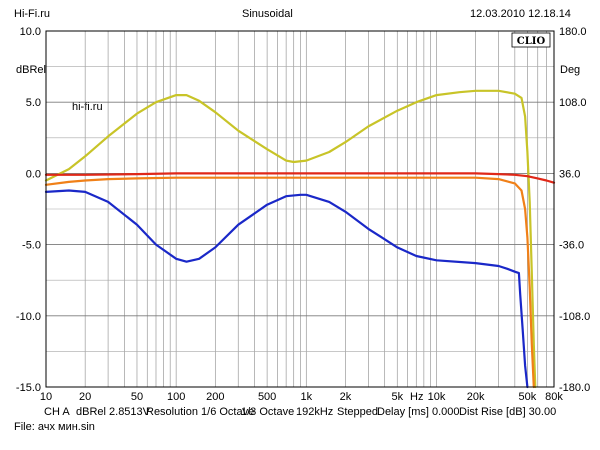  Describe the element at coordinates (315, 412) in the screenshot. I see `footer-rate: 192kHz` at that location.